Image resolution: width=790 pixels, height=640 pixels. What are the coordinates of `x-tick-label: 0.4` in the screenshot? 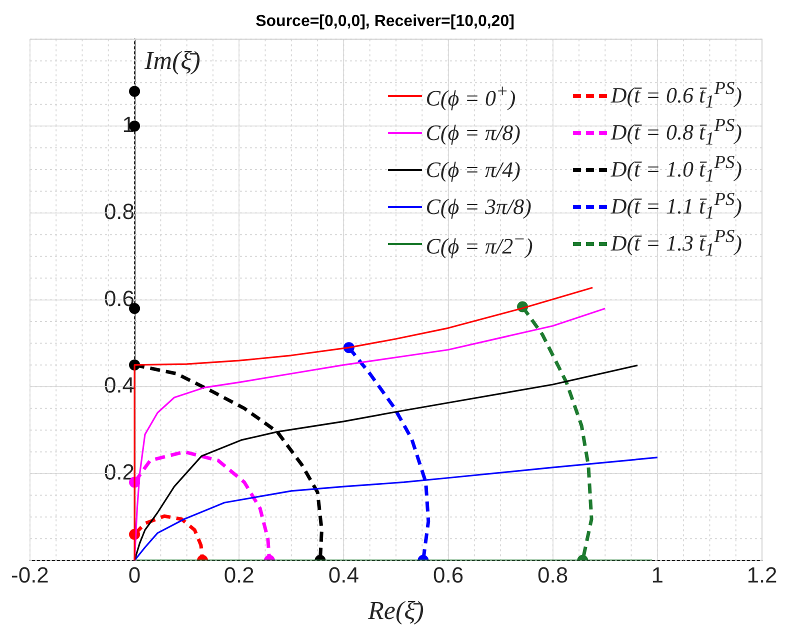 It's located at (343, 575).